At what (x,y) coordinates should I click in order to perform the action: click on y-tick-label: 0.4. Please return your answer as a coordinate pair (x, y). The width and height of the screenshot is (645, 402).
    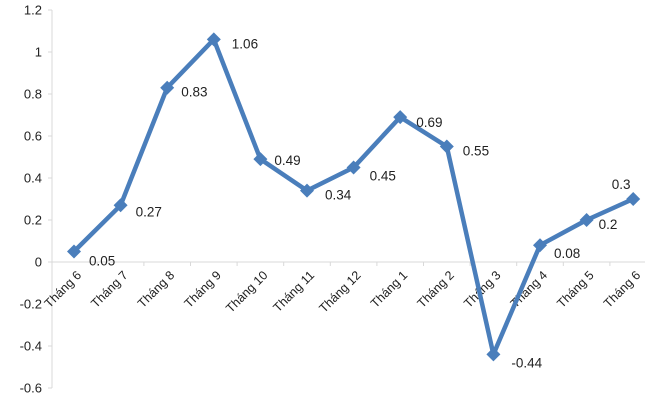
    Looking at the image, I should click on (33, 178).